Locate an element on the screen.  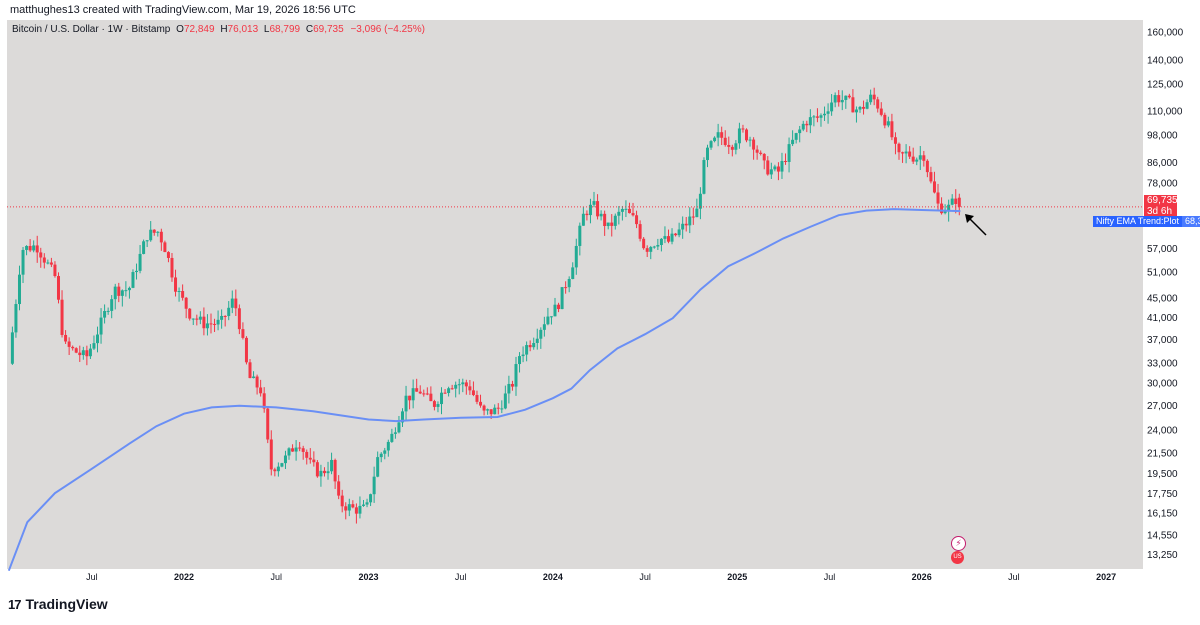
price-tick-label: 17,750 is located at coordinates (1162, 494).